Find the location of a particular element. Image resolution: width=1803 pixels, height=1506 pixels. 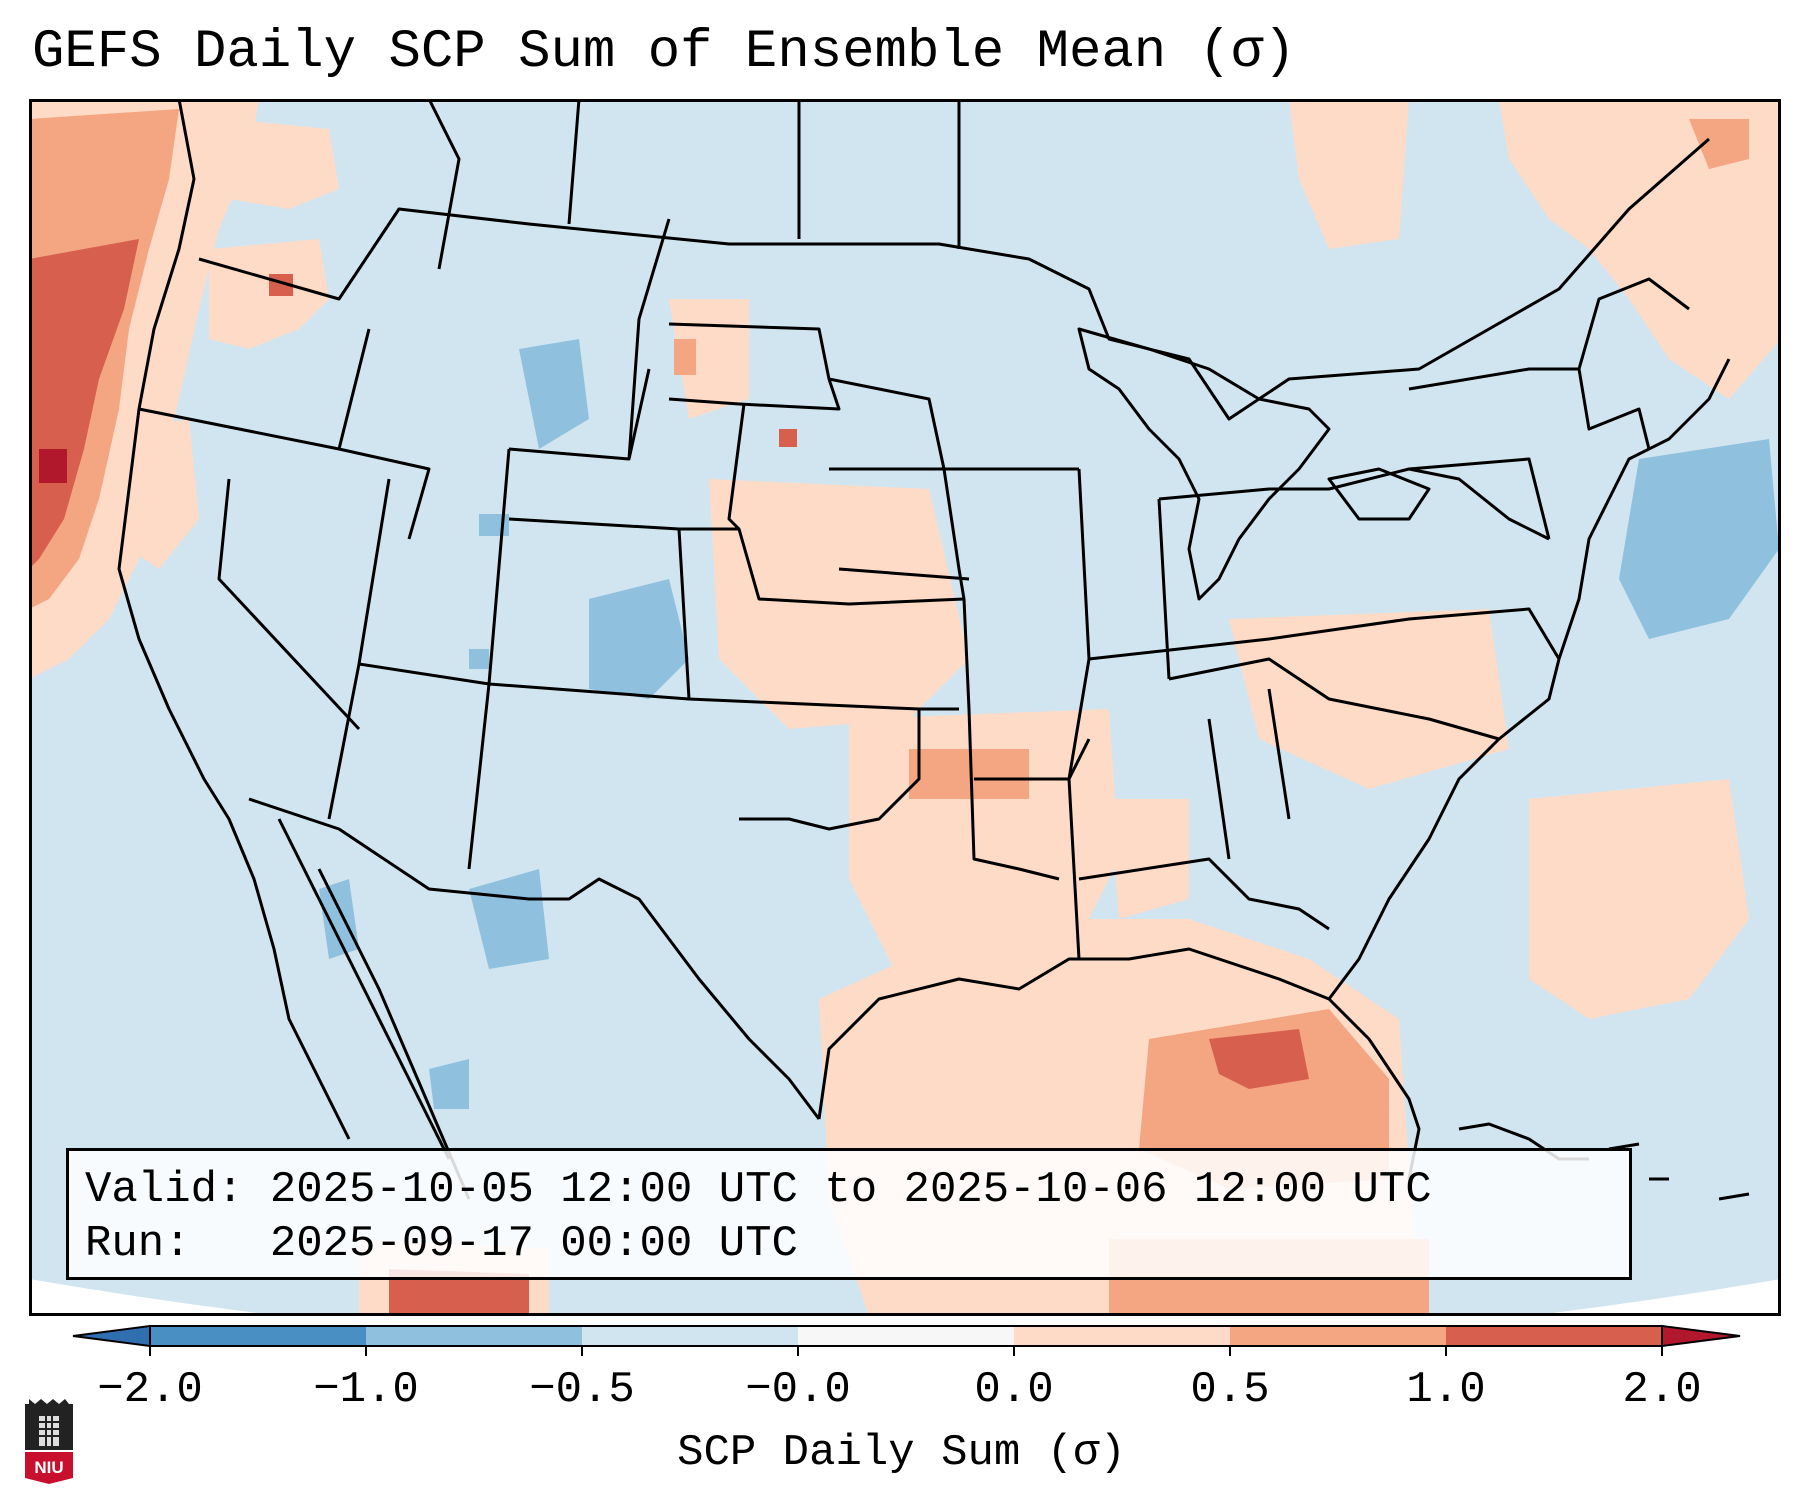

colorbar-tick-label: −2.0 is located at coordinates (150, 1390).